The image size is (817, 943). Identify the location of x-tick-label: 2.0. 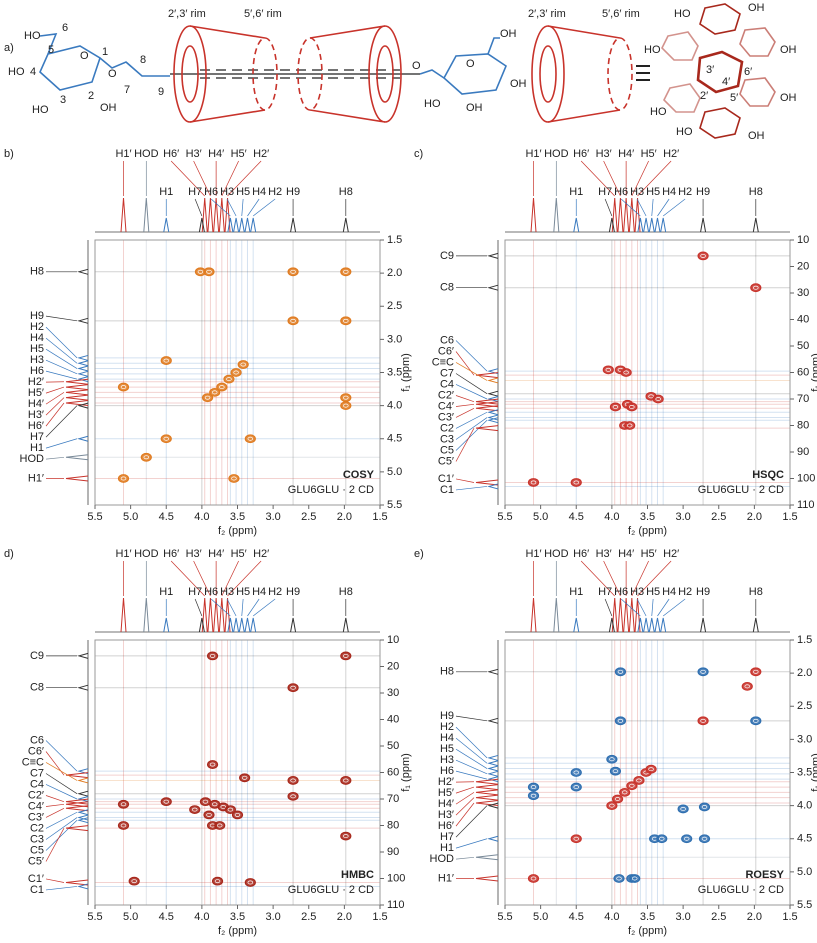
(754, 917).